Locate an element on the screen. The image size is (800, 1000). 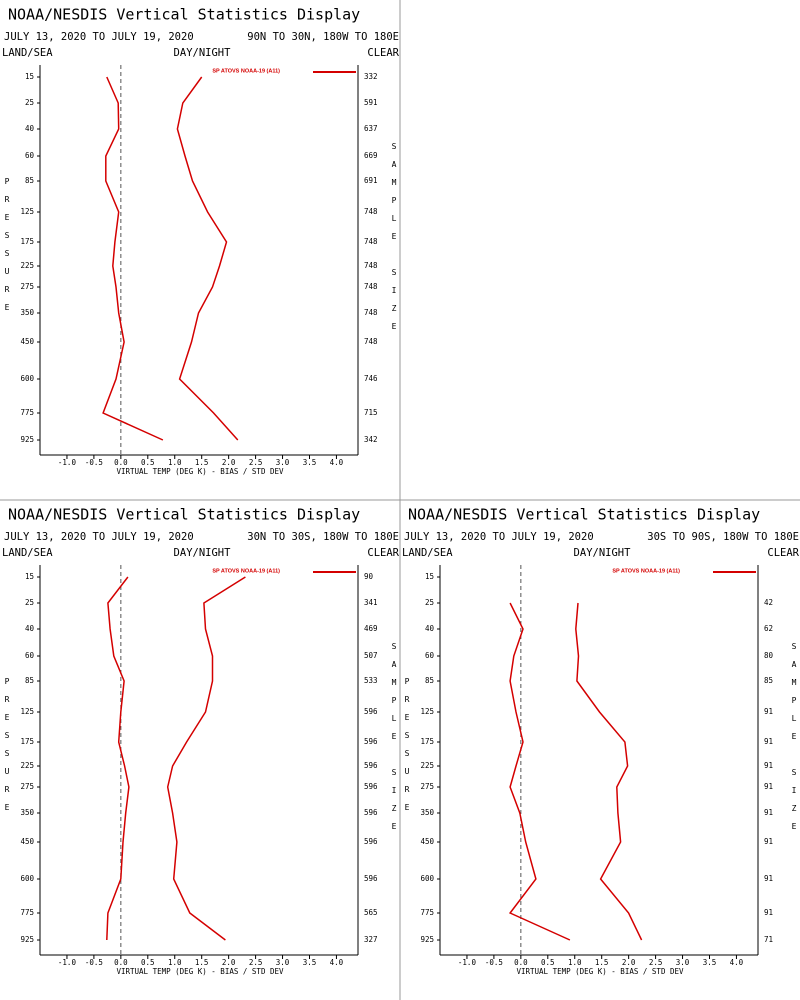
y-tick-label: 15 is located at coordinates (29, 76).